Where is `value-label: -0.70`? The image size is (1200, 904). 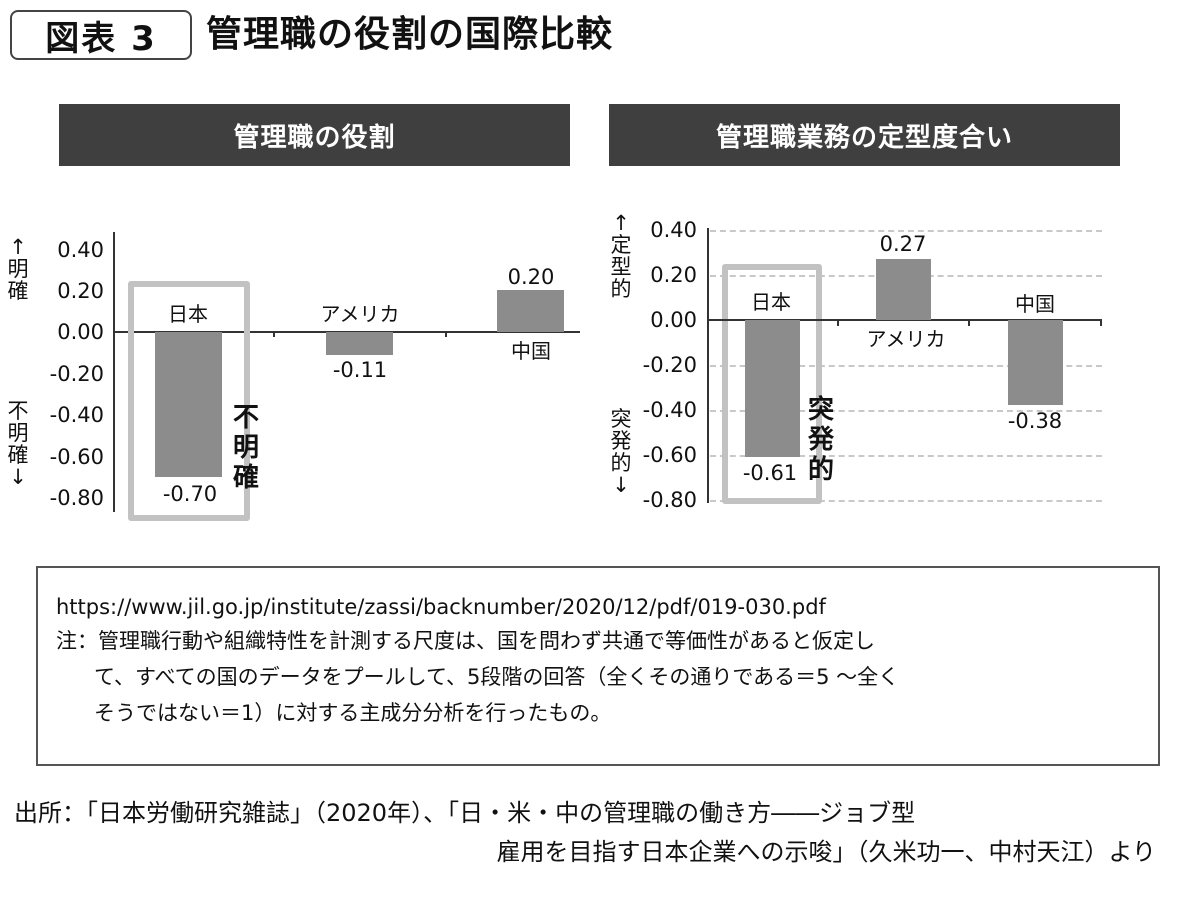 value-label: -0.70 is located at coordinates (190, 494).